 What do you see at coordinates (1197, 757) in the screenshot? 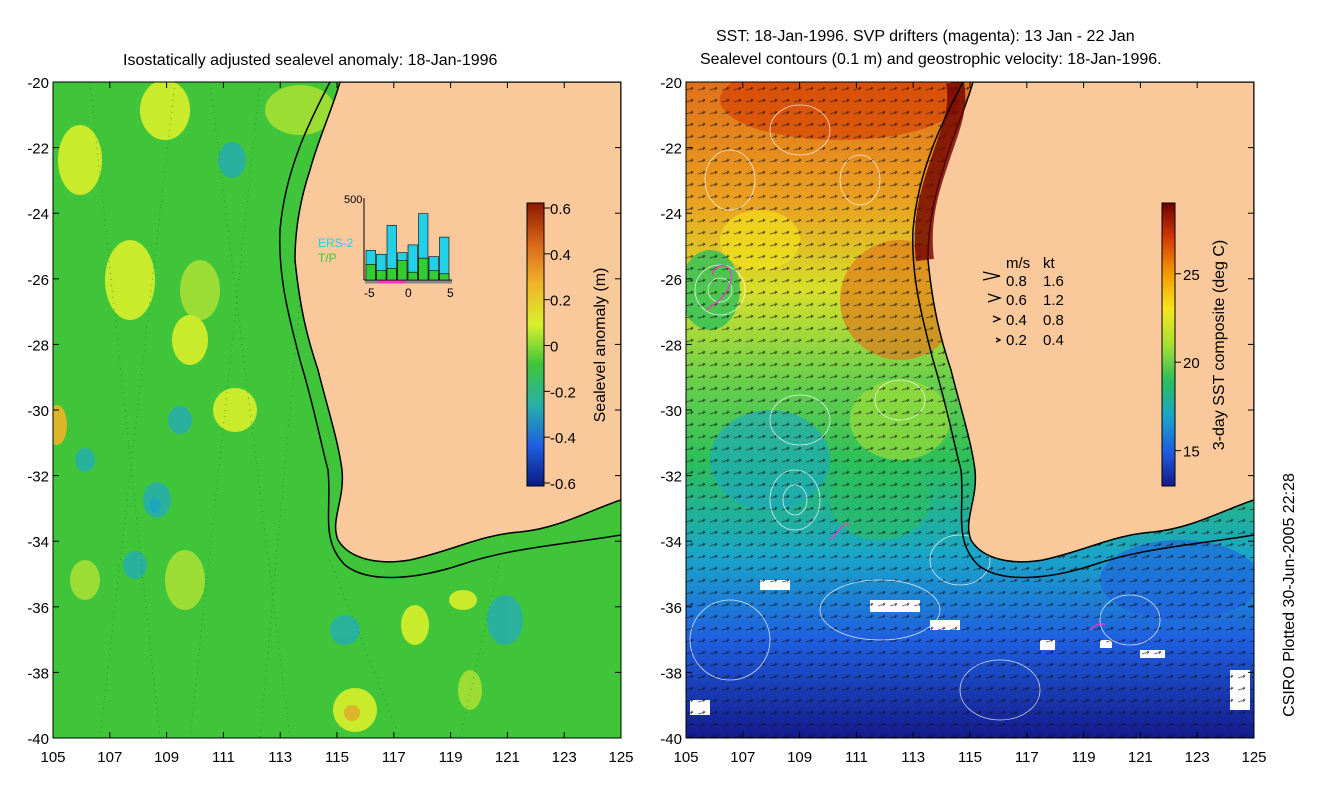
I see `right-lon-label: 123` at bounding box center [1197, 757].